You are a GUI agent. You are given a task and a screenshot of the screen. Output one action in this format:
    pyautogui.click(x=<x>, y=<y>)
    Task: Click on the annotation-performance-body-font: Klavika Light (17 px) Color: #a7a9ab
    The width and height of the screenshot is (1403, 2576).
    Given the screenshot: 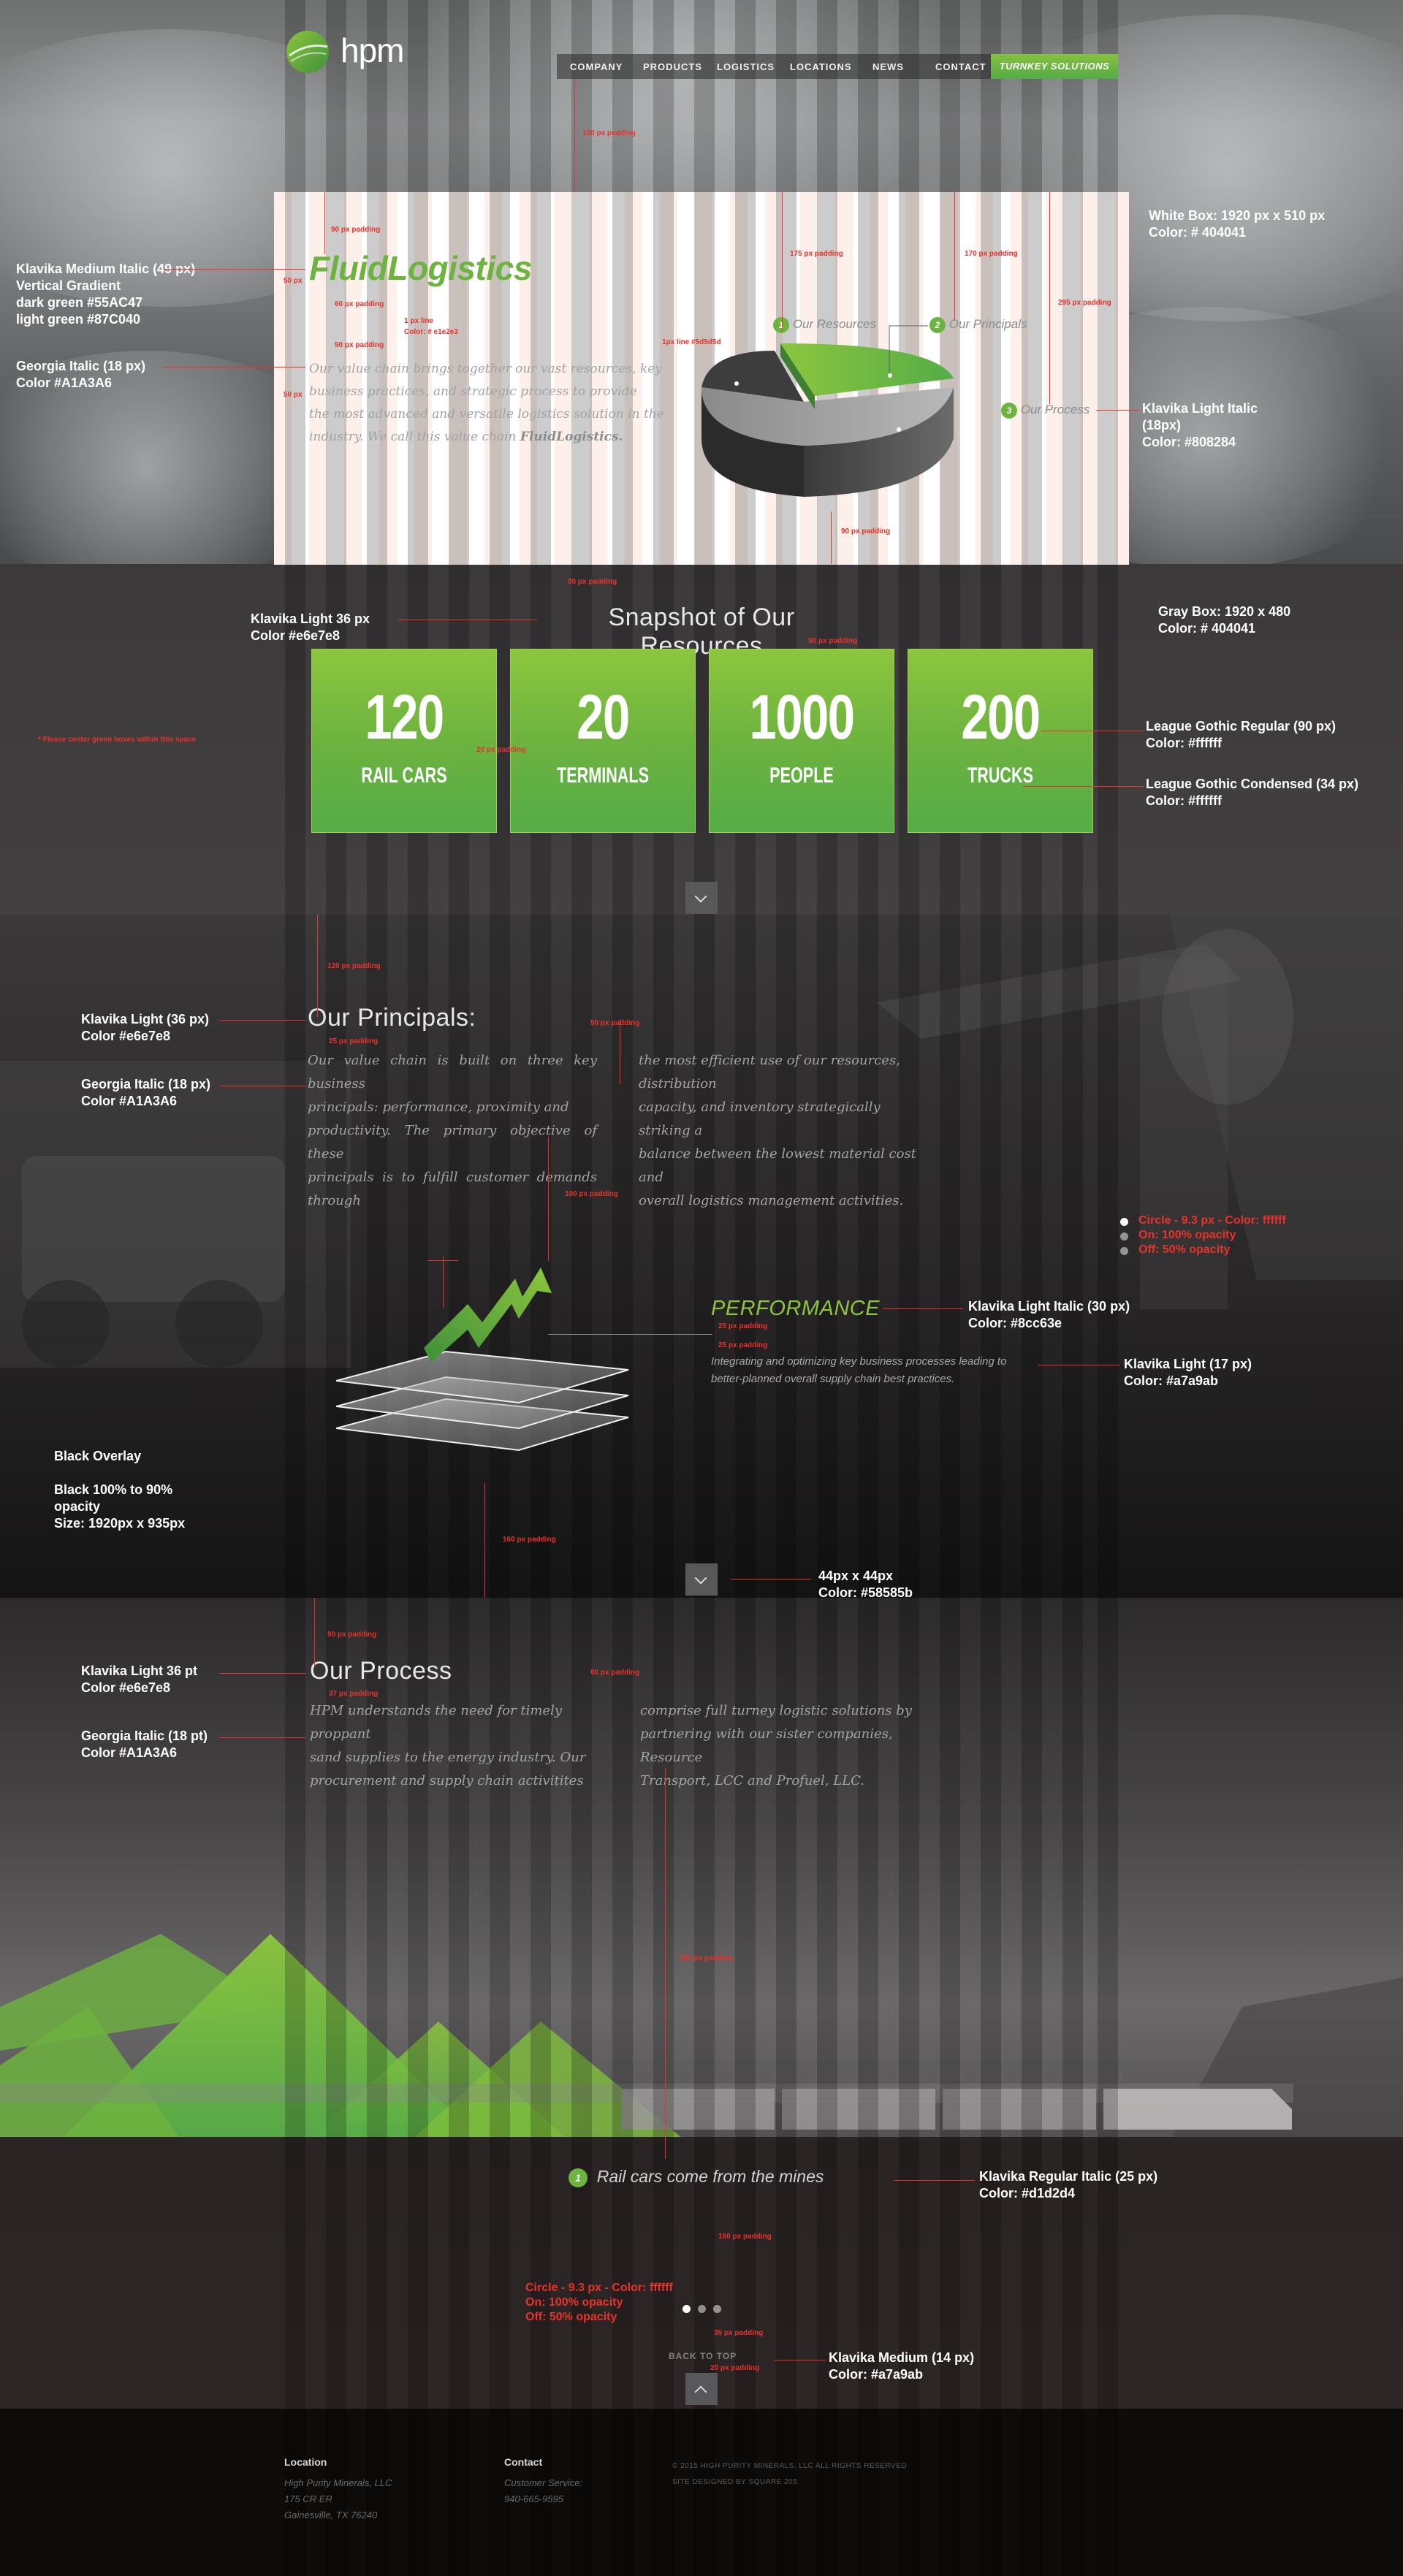 What is the action you would take?
    pyautogui.click(x=1188, y=1373)
    